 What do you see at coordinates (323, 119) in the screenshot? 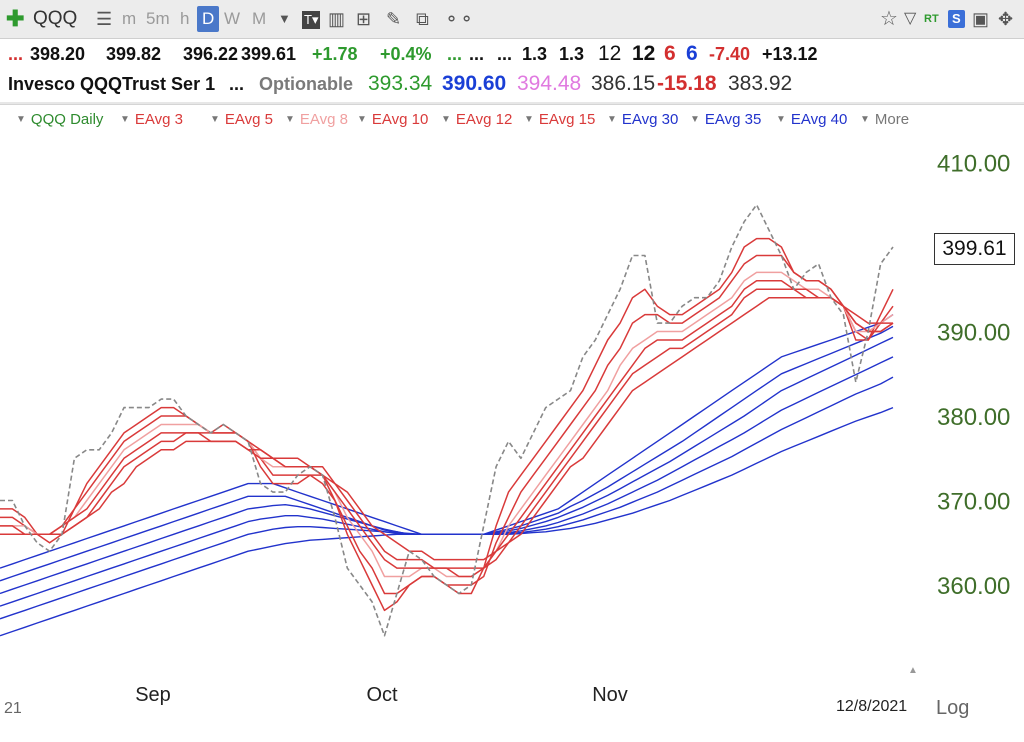
I see `indicator-label: EAvg 8` at bounding box center [323, 119].